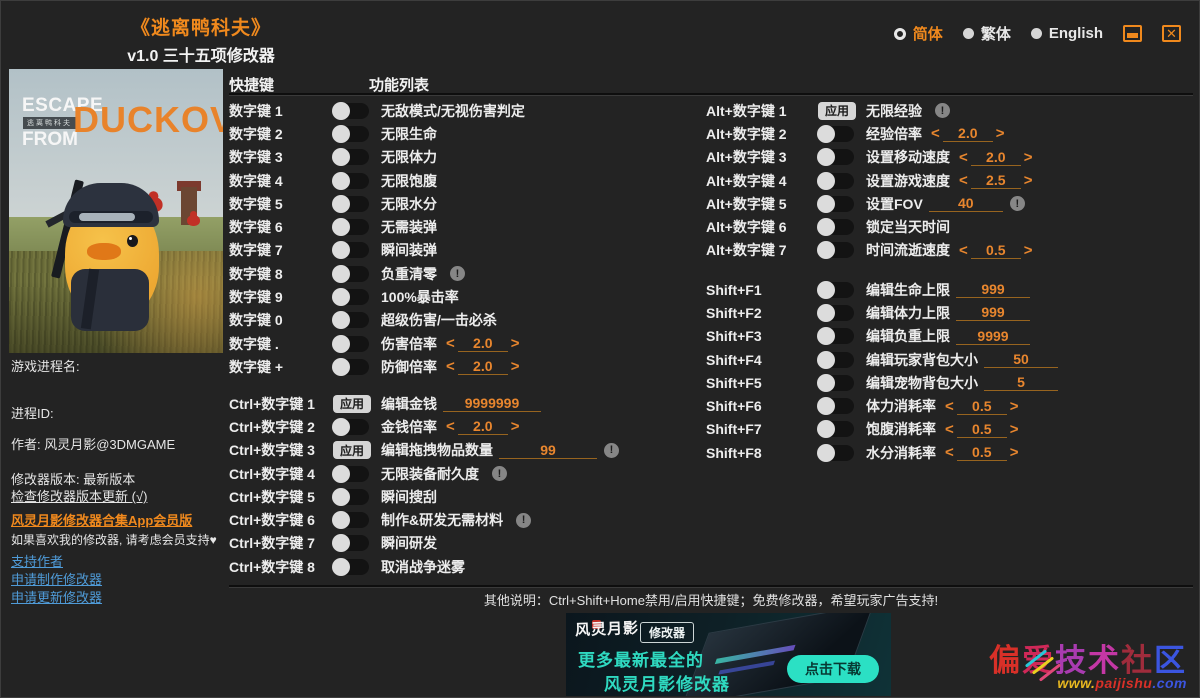  I want to click on hotkey-row: 数字键 1 无敌模式/无视伤害判定, so click(464, 110).